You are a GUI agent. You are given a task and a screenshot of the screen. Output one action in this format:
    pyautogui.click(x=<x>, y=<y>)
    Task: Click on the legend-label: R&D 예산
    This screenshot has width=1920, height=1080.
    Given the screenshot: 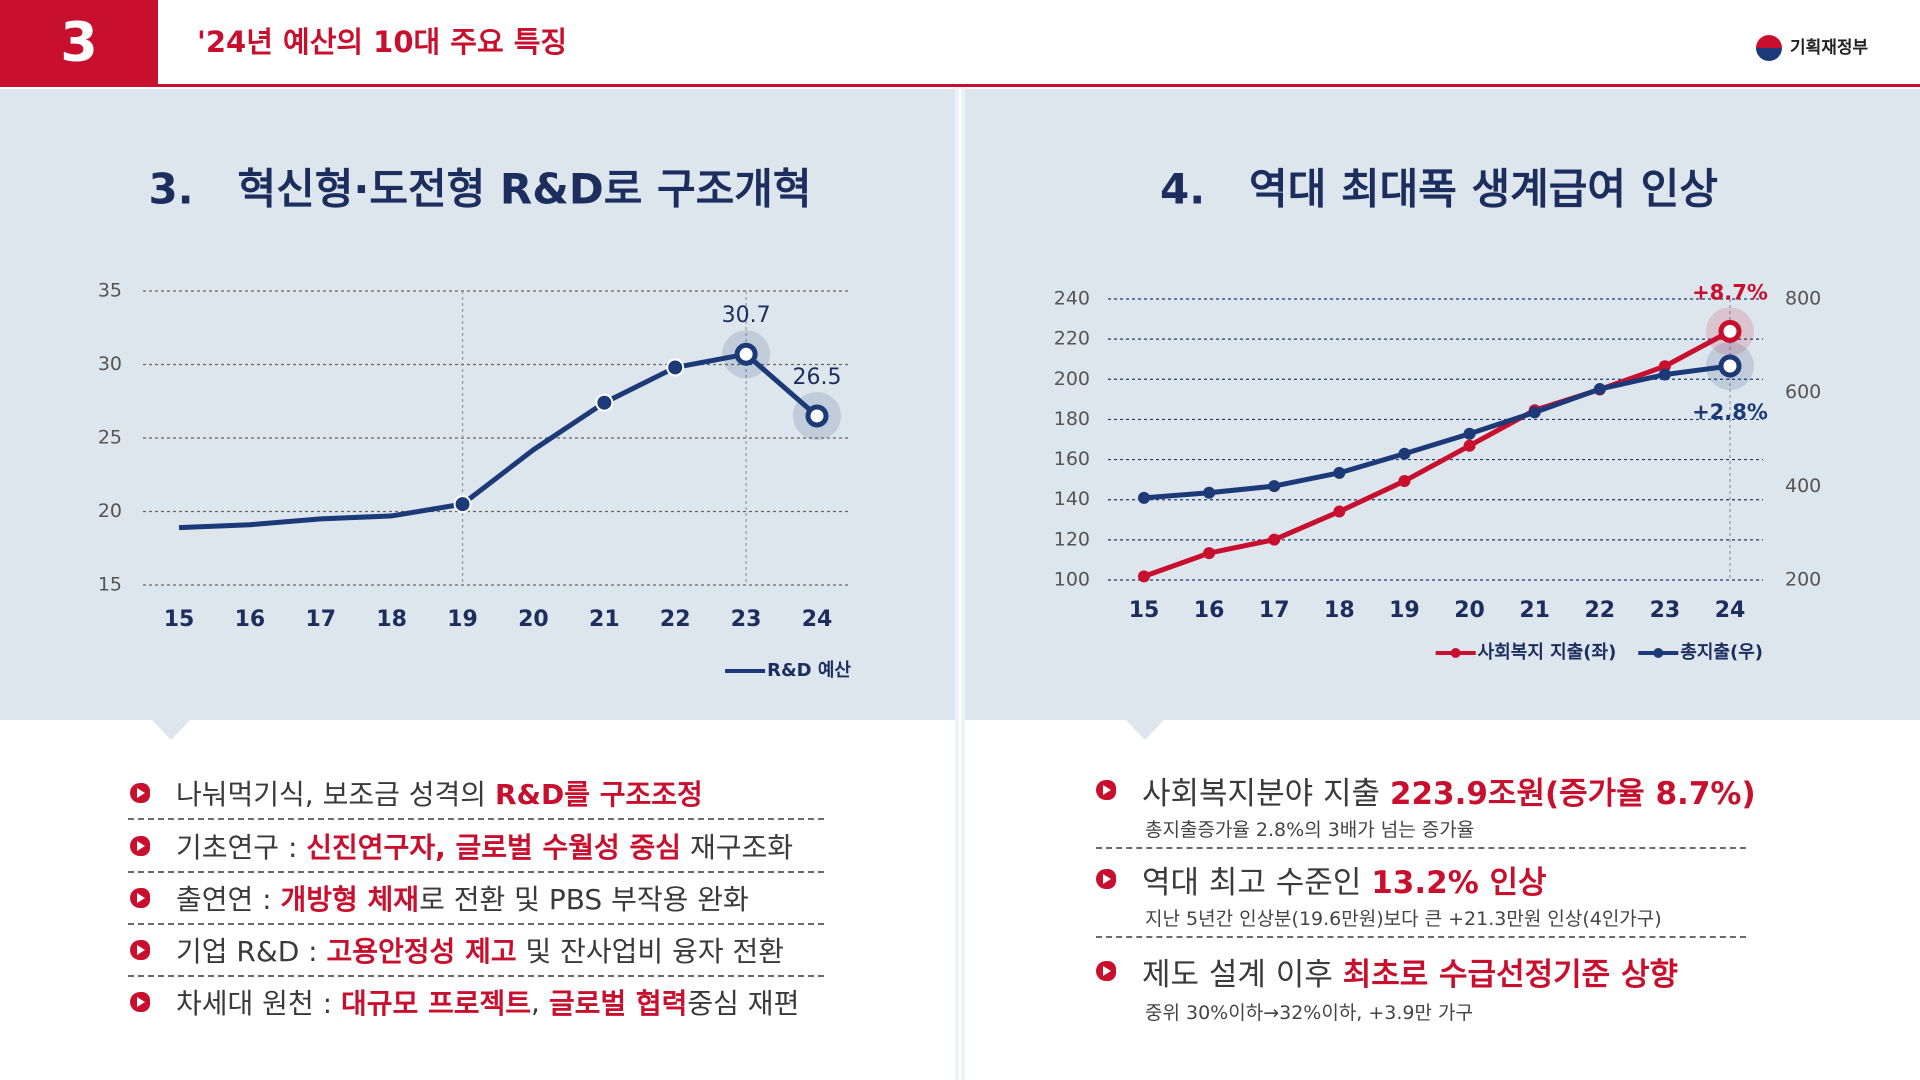 What is the action you would take?
    pyautogui.click(x=809, y=670)
    